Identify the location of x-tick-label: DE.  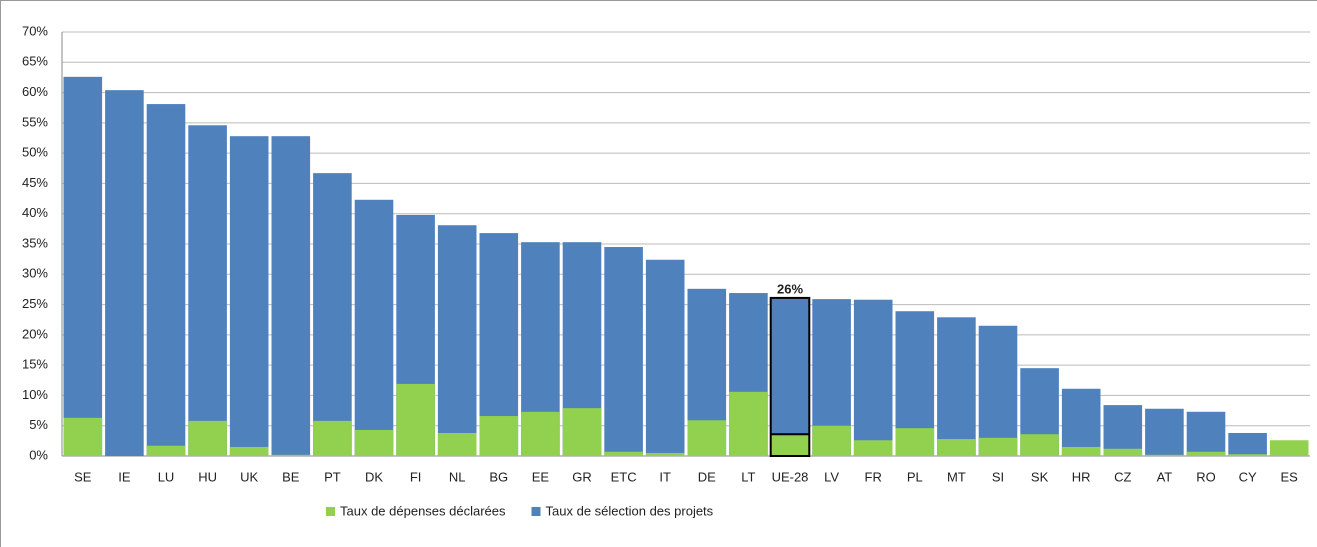
(707, 476).